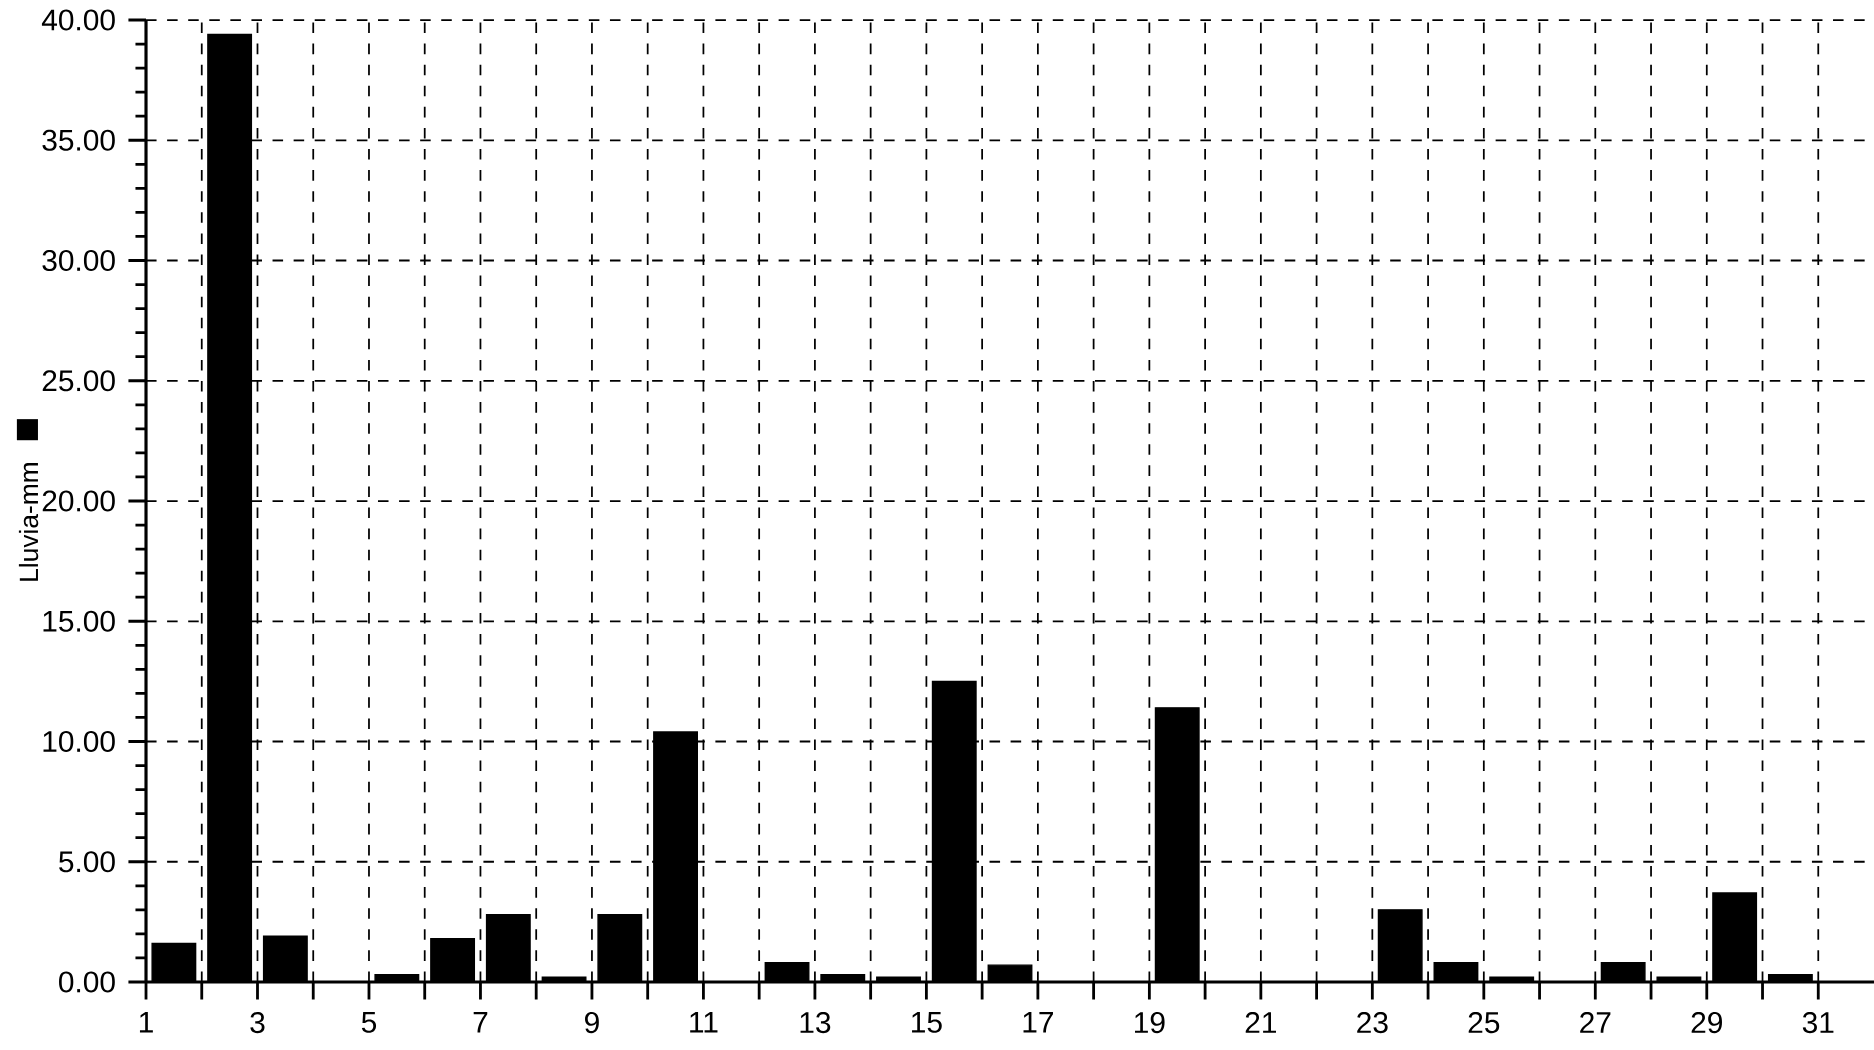 The height and width of the screenshot is (1050, 1874). What do you see at coordinates (592, 1023) in the screenshot?
I see `x-tick-label: 9` at bounding box center [592, 1023].